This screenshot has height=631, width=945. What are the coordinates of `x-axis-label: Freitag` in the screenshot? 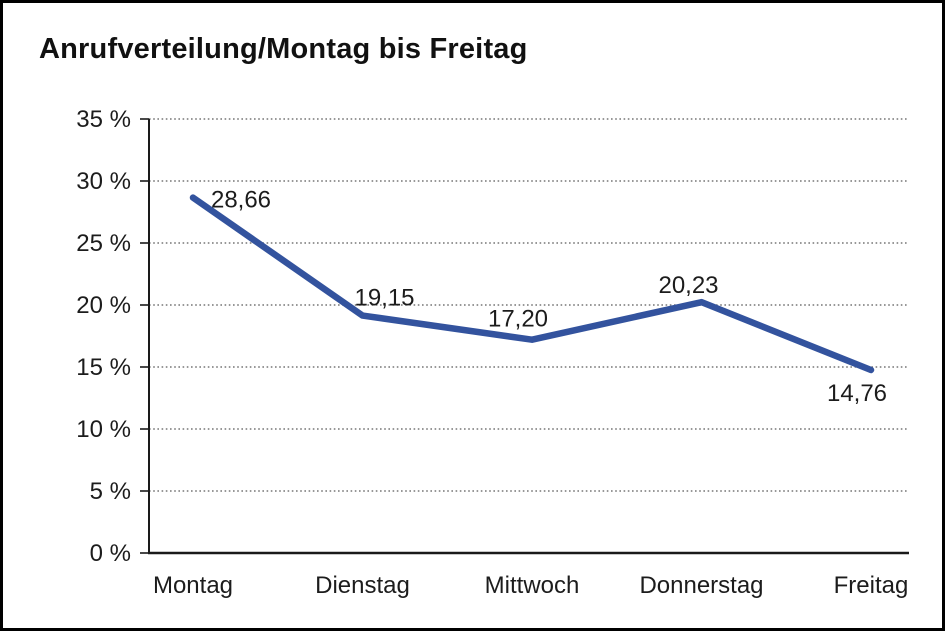 It's located at (871, 585).